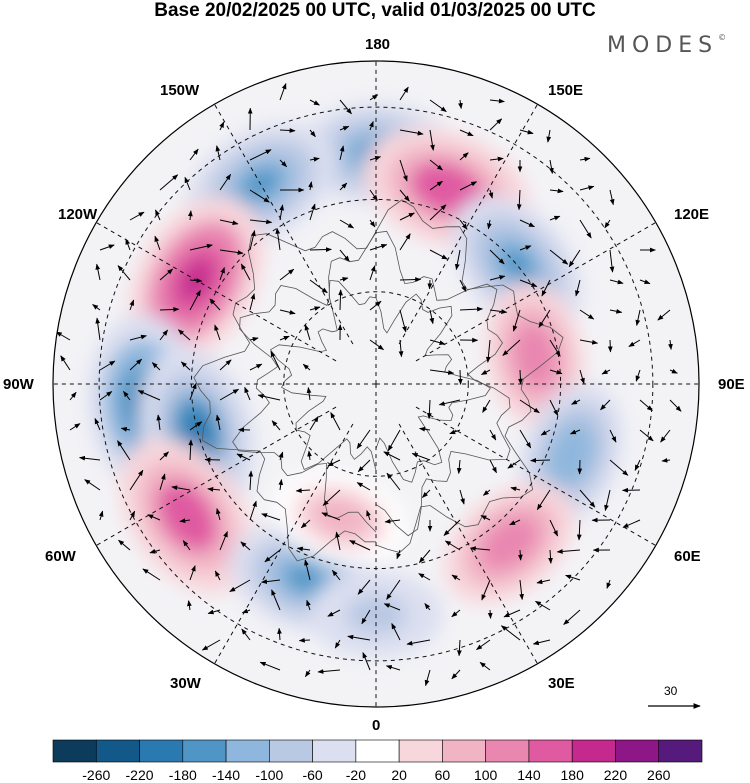 This screenshot has height=783, width=750. What do you see at coordinates (687, 556) in the screenshot?
I see `lon-label-60e: 60E` at bounding box center [687, 556].